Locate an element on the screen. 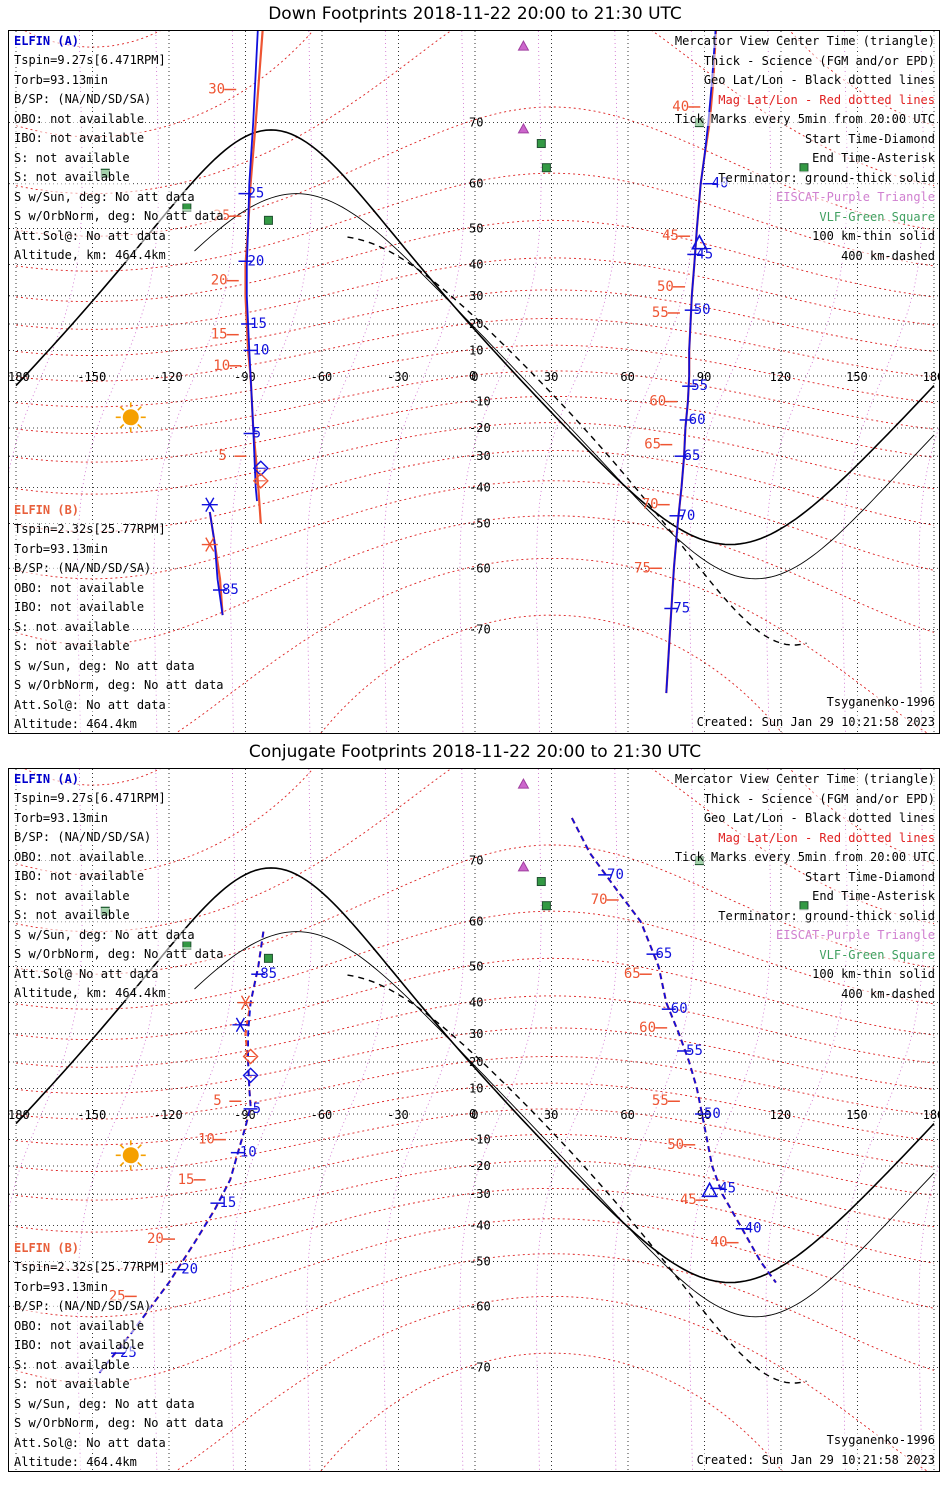 Image resolution: width=950 pixels, height=1500 pixels. elfin-a-start-diamond-icon is located at coordinates (250, 1075).